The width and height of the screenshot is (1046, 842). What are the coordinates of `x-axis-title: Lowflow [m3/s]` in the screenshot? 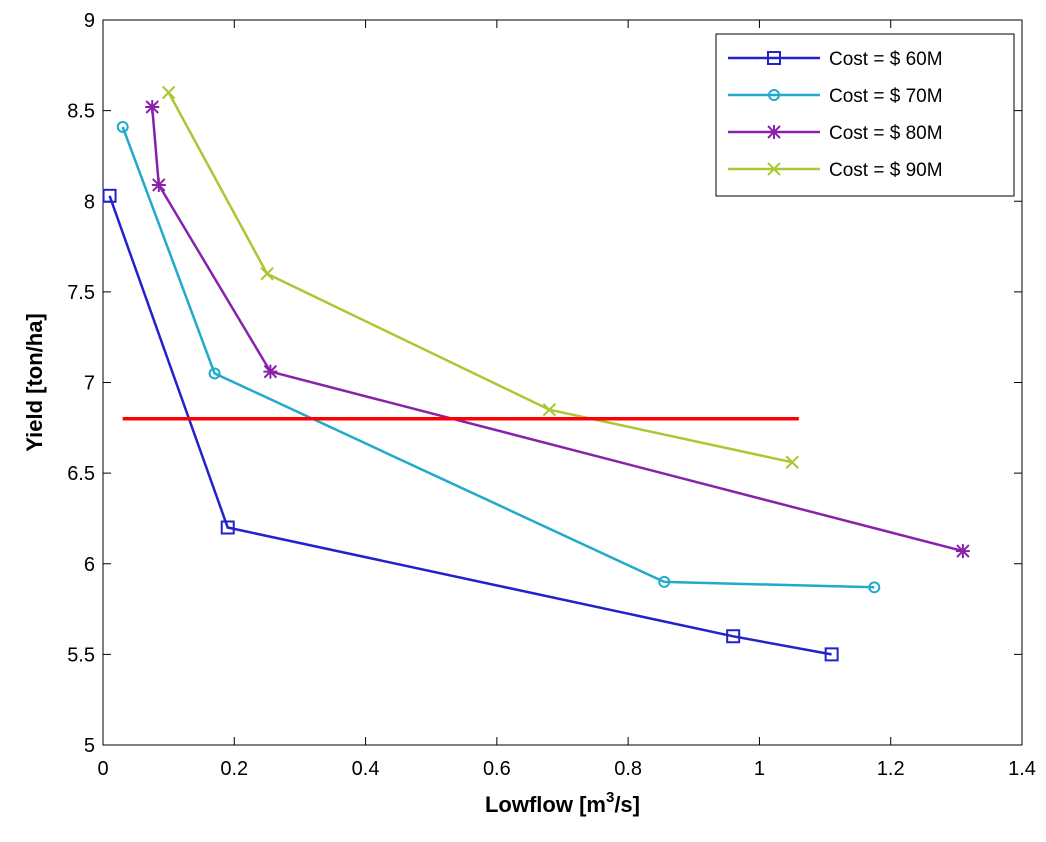 It's located at (562, 803).